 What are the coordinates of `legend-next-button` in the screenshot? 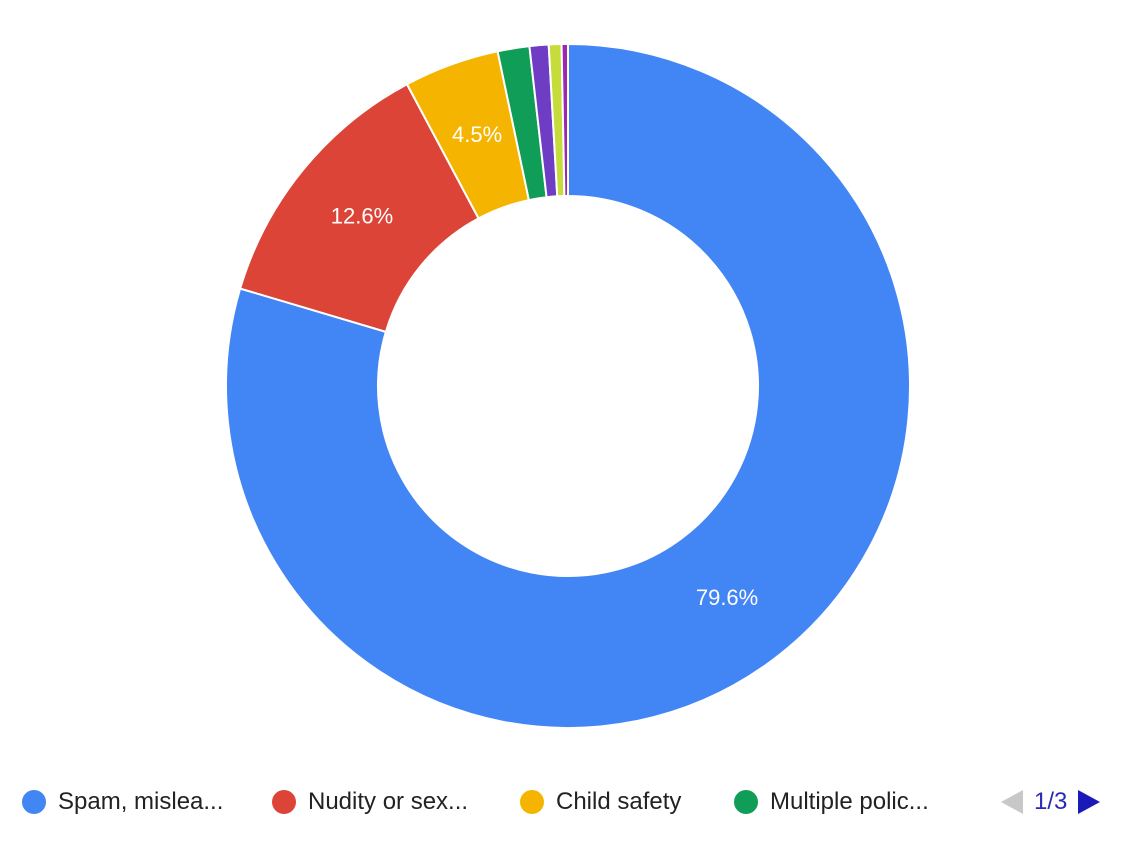 It's located at (1089, 802).